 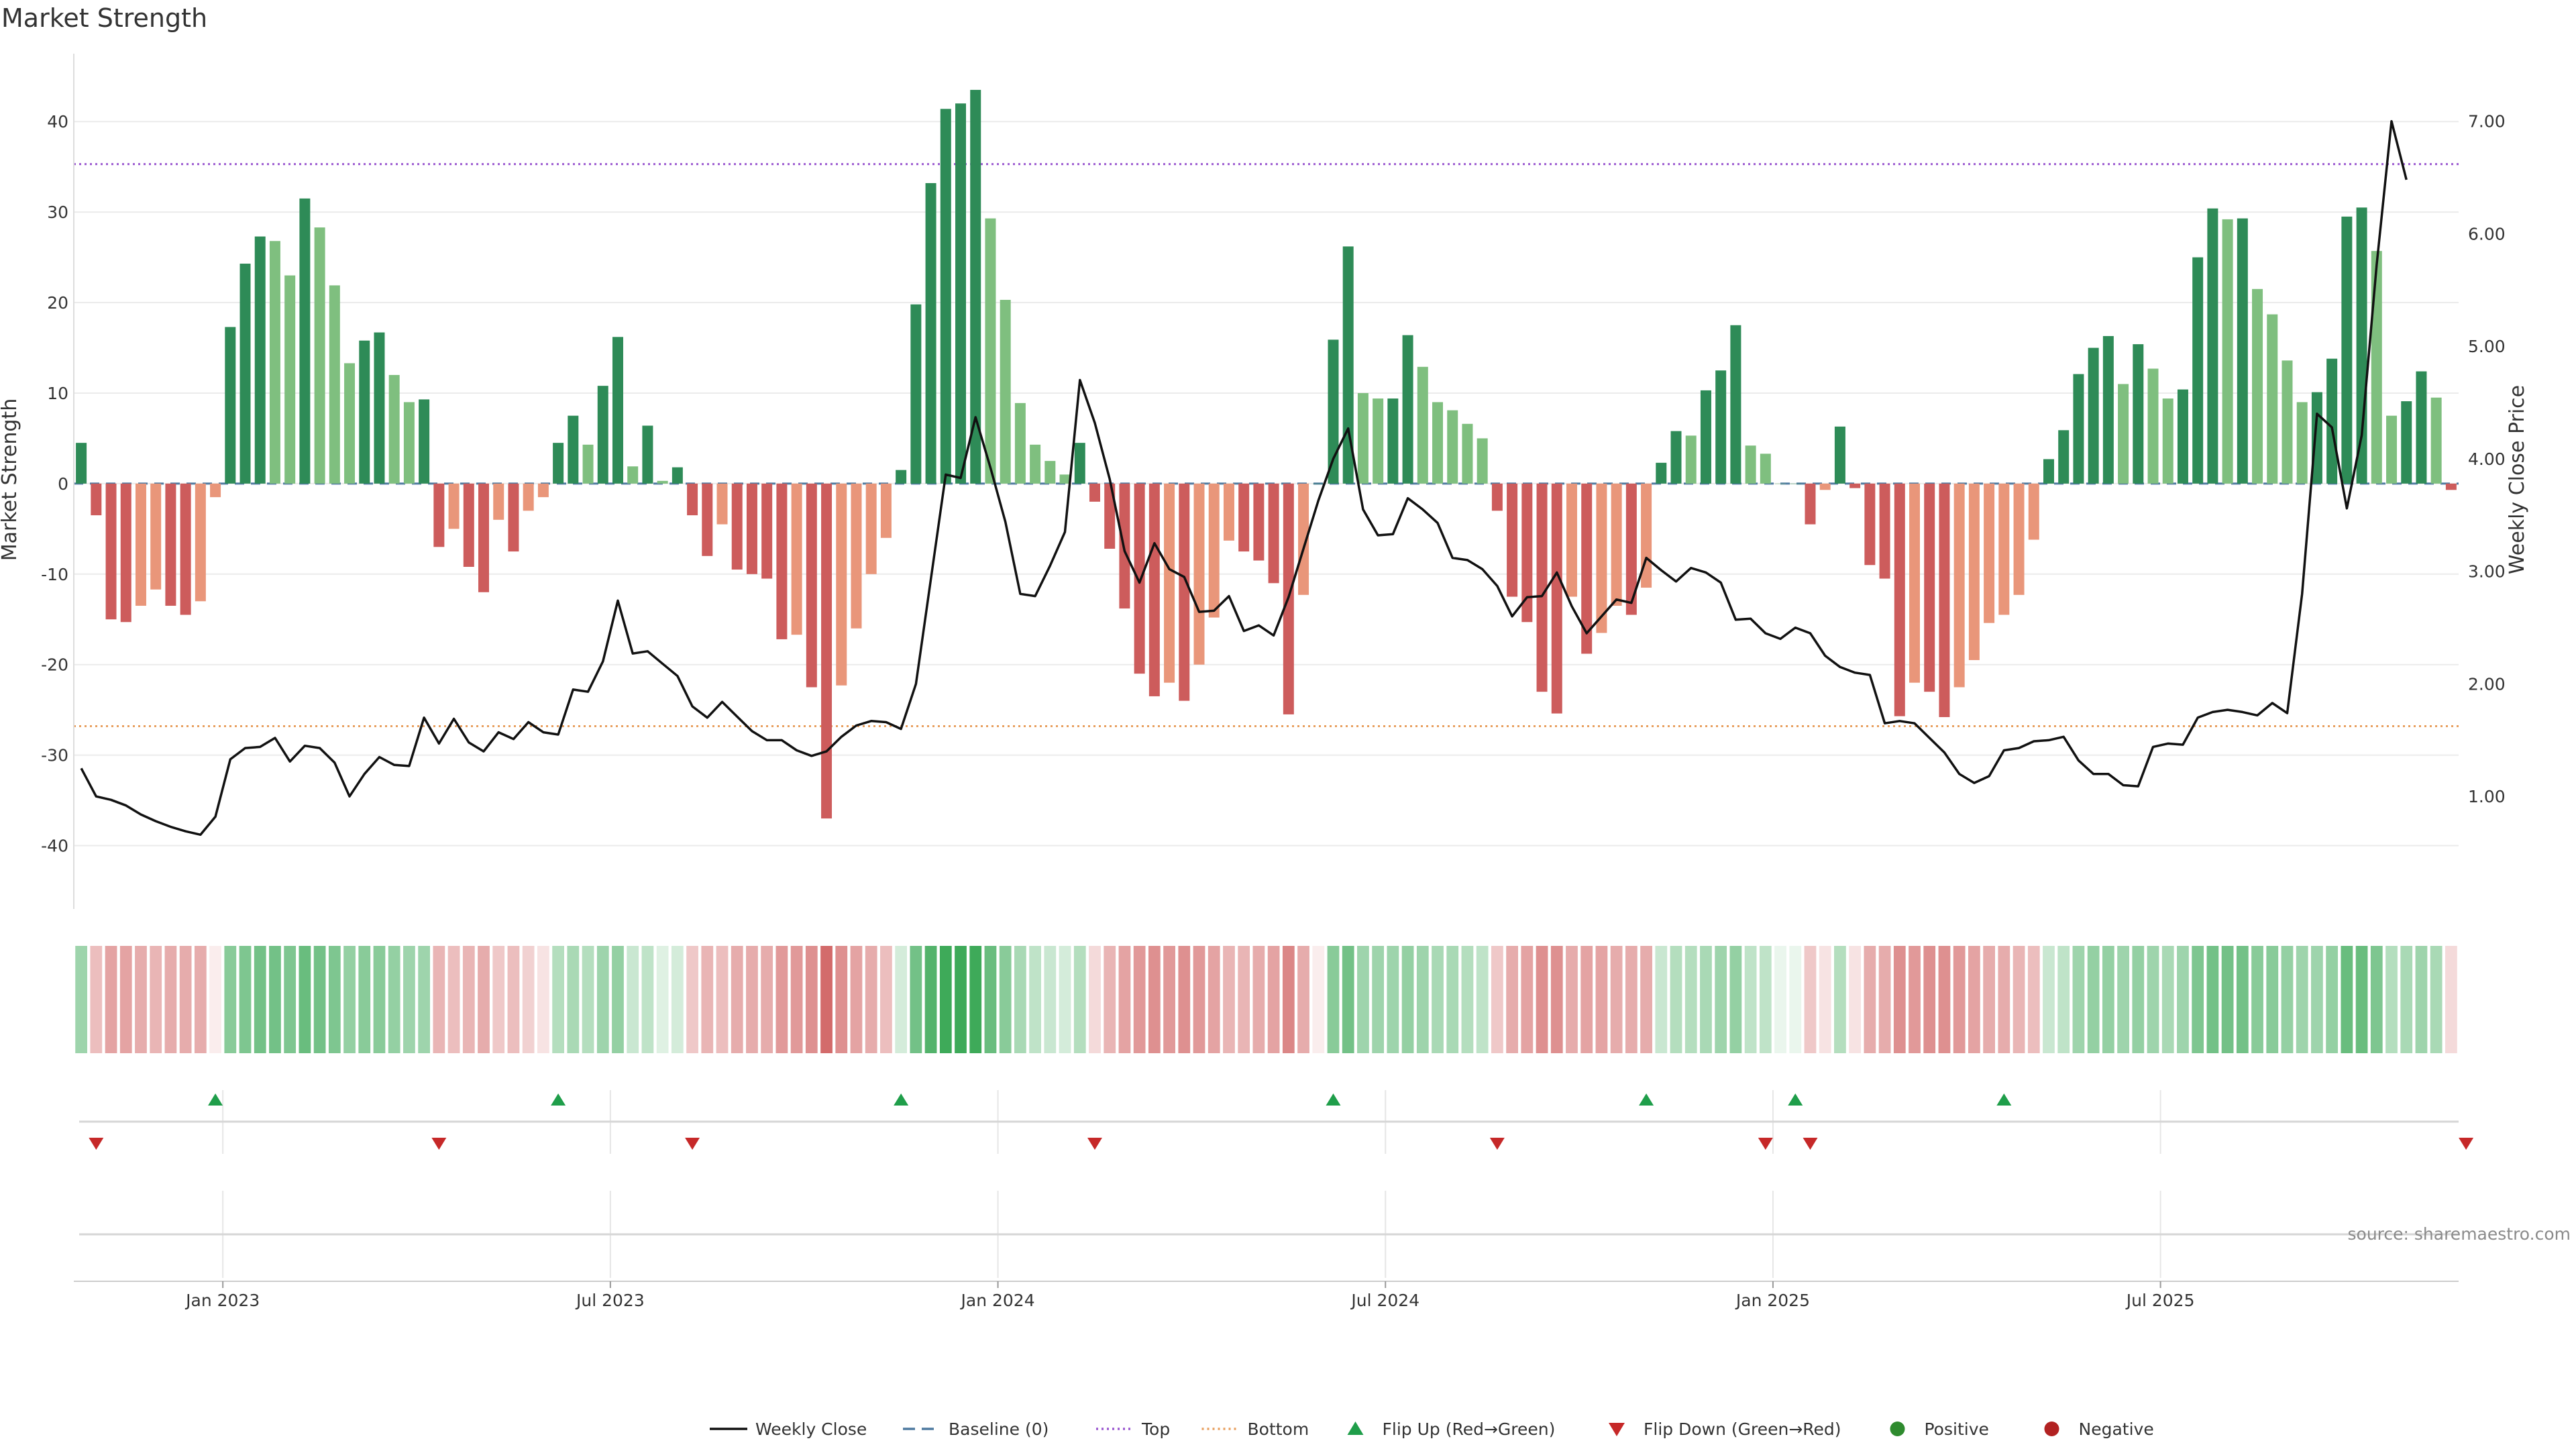 I want to click on chart-title: Market Strength, so click(x=104, y=18).